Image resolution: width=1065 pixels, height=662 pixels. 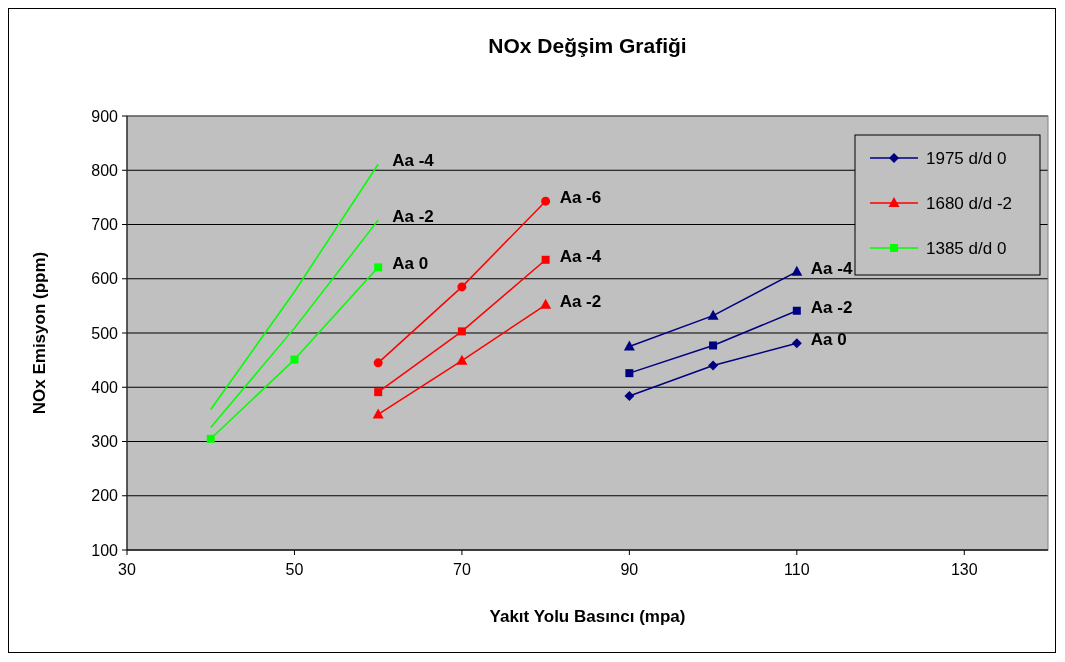 I want to click on y-tick-label: 400, so click(x=105, y=387).